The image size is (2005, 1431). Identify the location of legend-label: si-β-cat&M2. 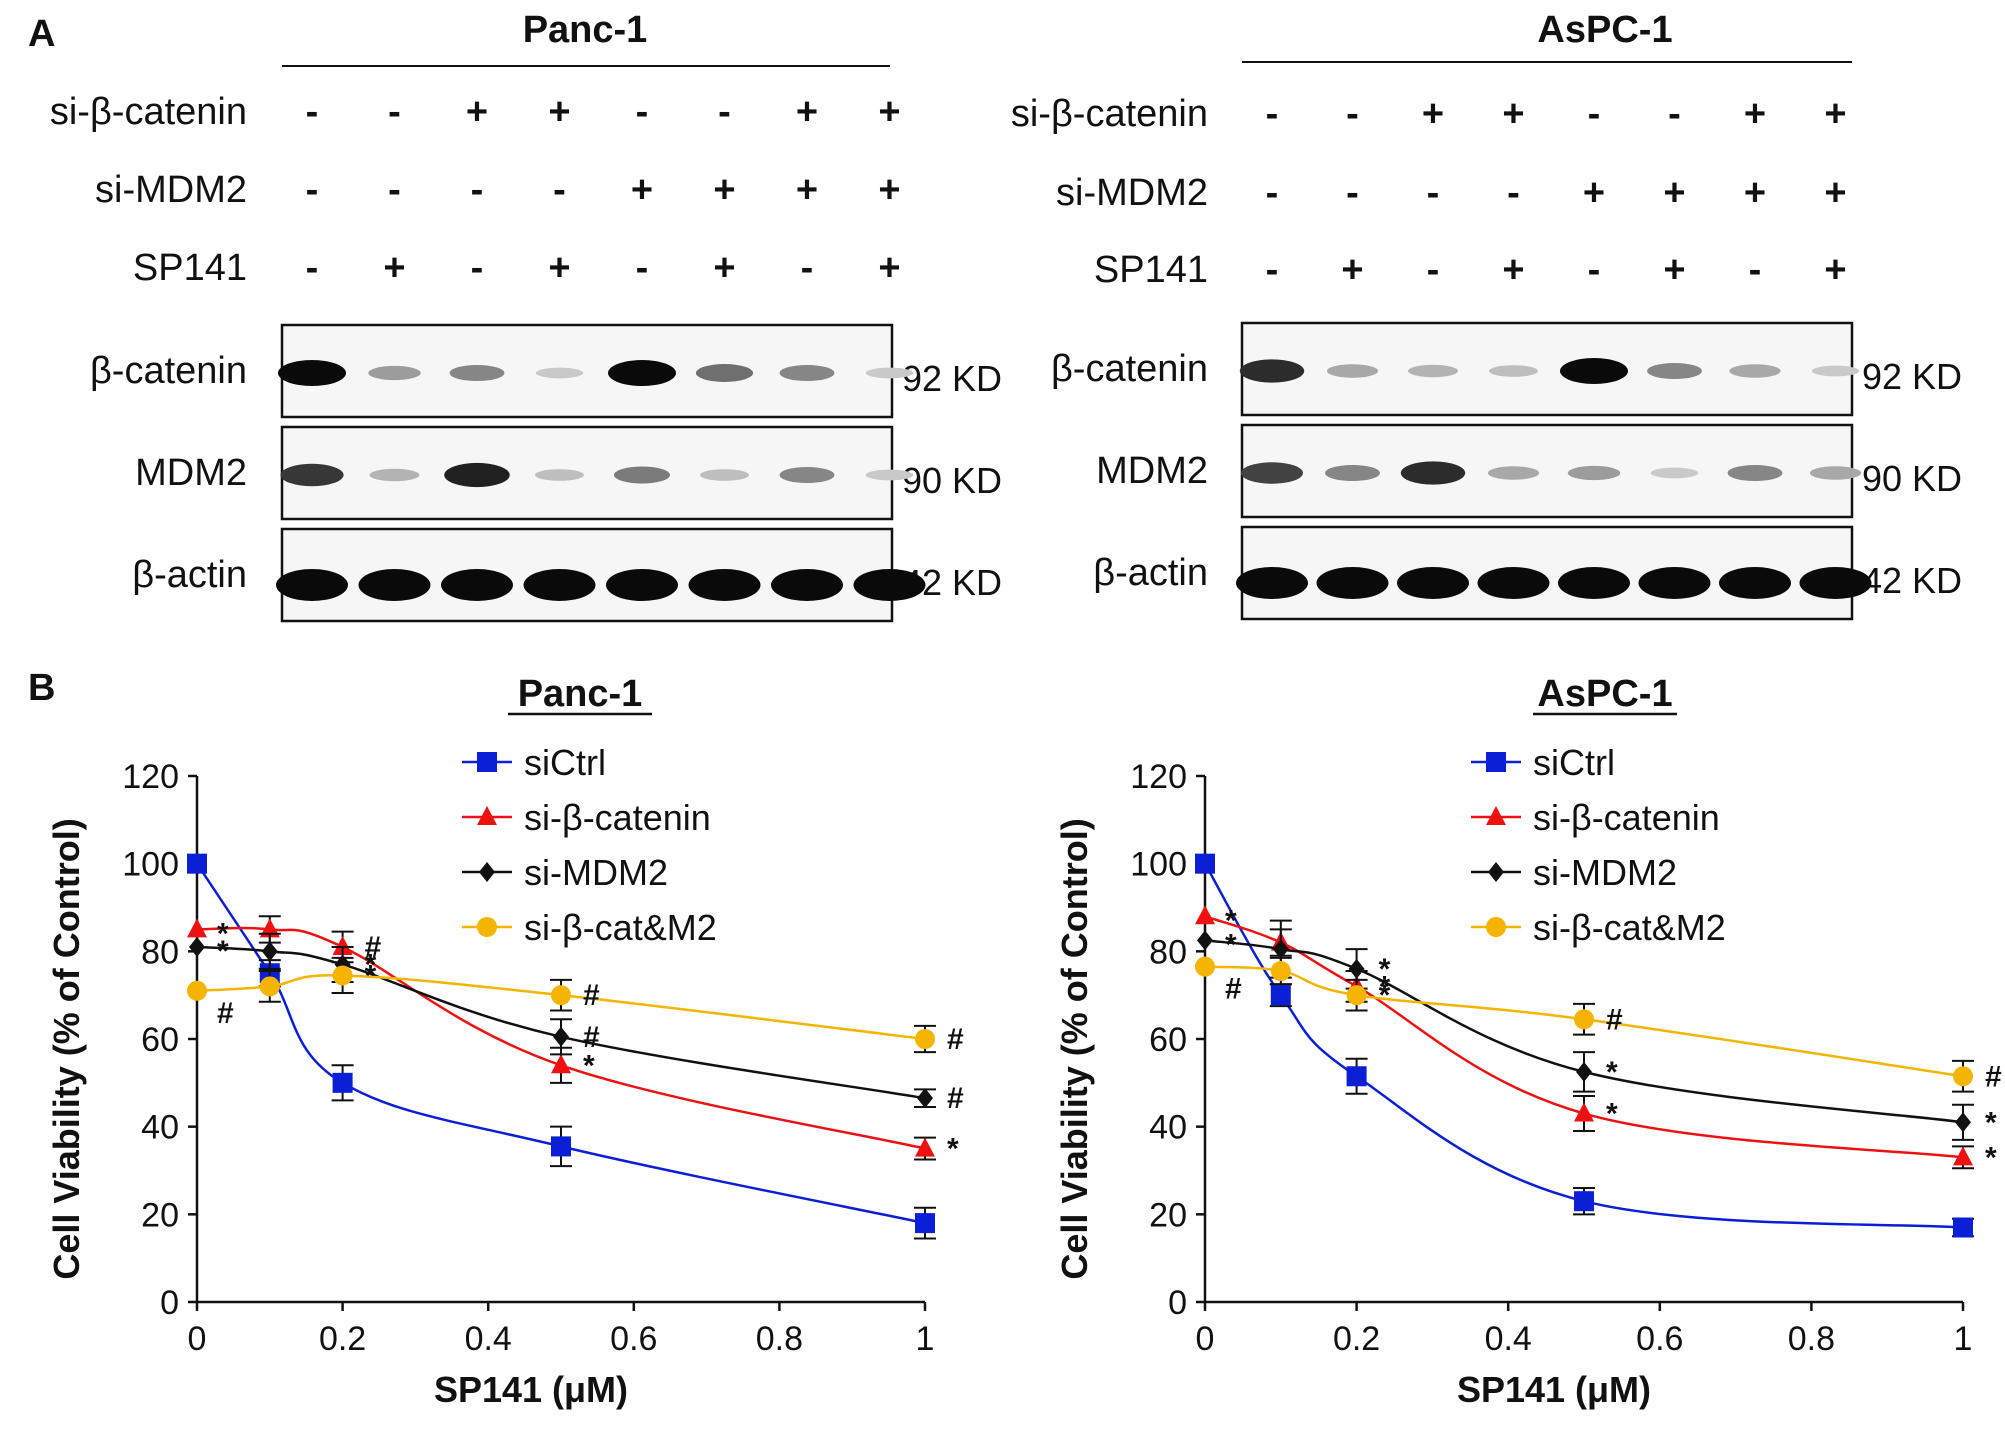
(620, 927).